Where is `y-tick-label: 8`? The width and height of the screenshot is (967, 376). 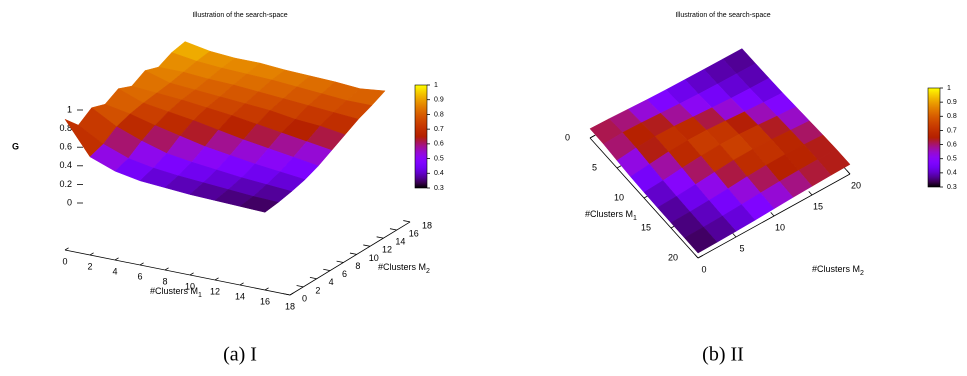
y-tick-label: 8 is located at coordinates (357, 266).